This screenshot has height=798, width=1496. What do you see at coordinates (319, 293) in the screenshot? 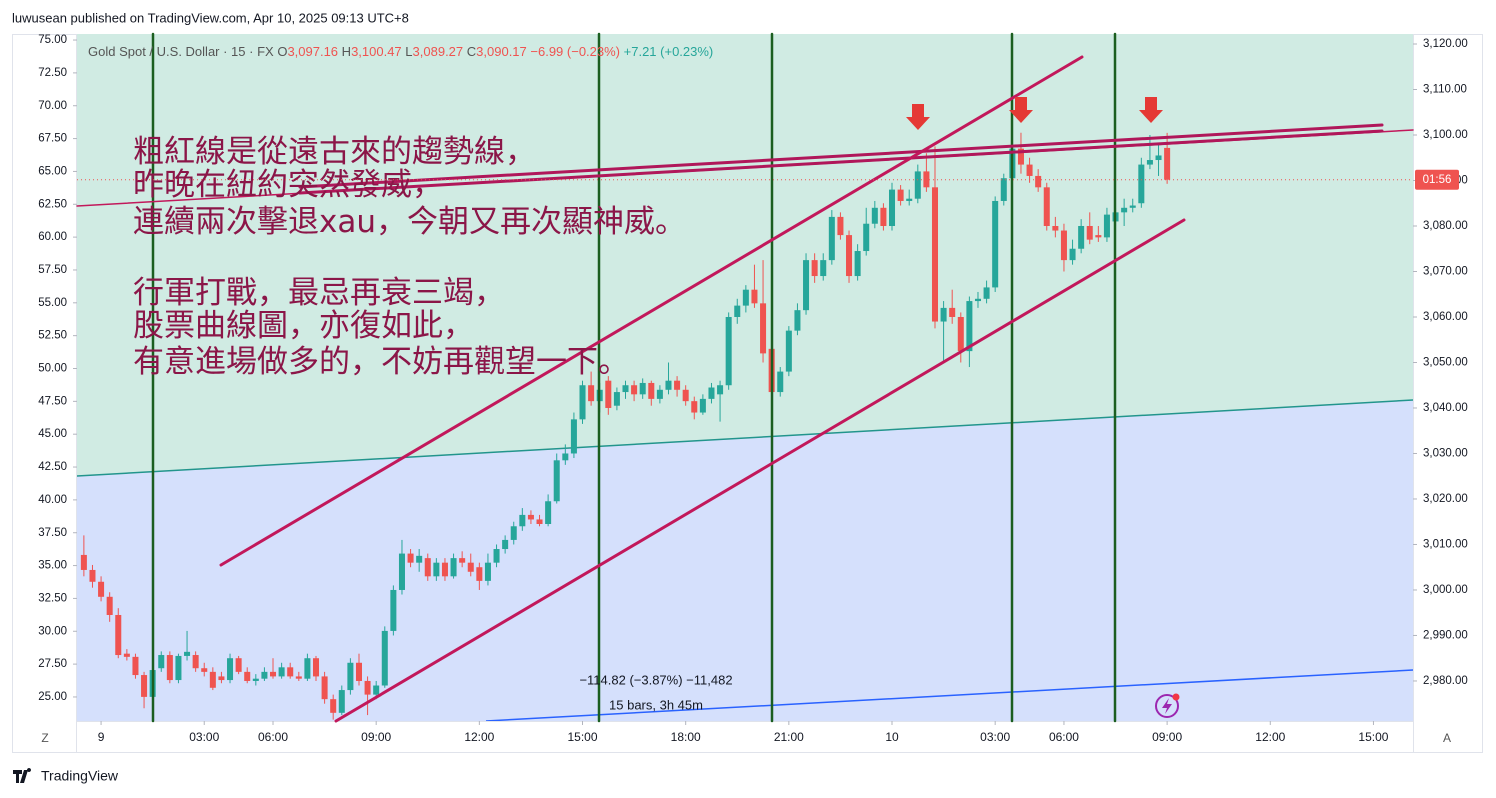
I see `annotation-line: 行軍打戰，最忌再衰三竭，` at bounding box center [319, 293].